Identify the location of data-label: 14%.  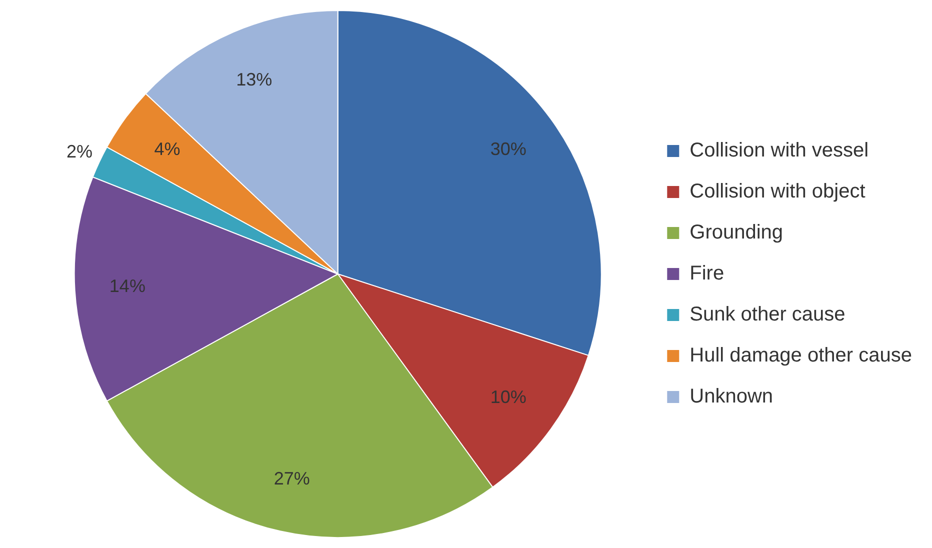
(127, 286).